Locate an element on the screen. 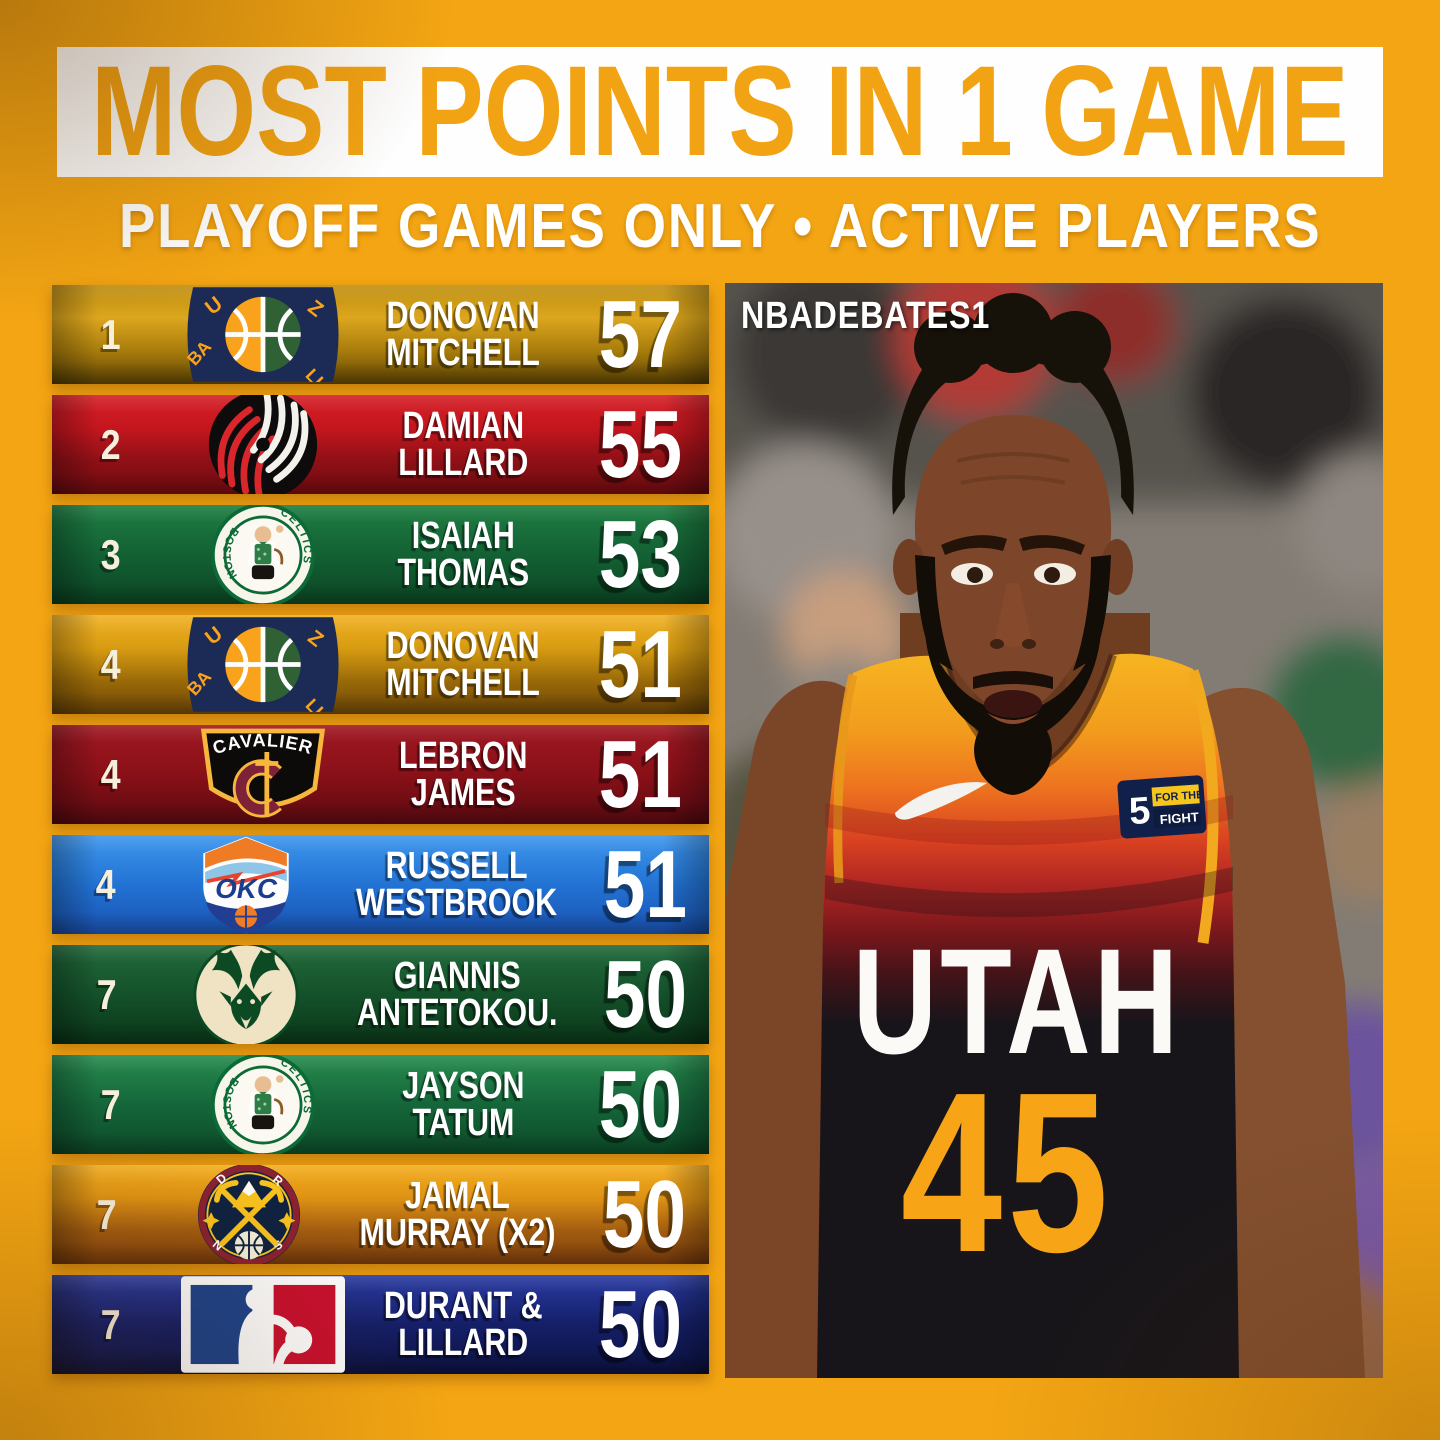 This screenshot has width=1440, height=1440. player-name: DURANT & LILLARD is located at coordinates (463, 1324).